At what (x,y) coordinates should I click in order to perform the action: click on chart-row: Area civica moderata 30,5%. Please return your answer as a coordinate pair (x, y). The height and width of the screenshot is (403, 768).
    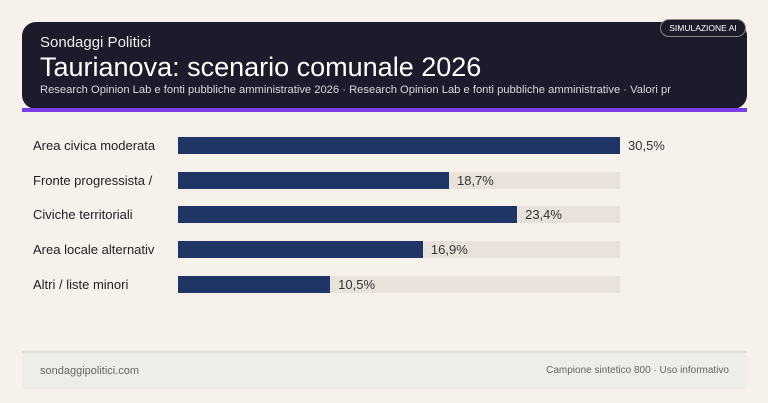
    Looking at the image, I should click on (384, 146).